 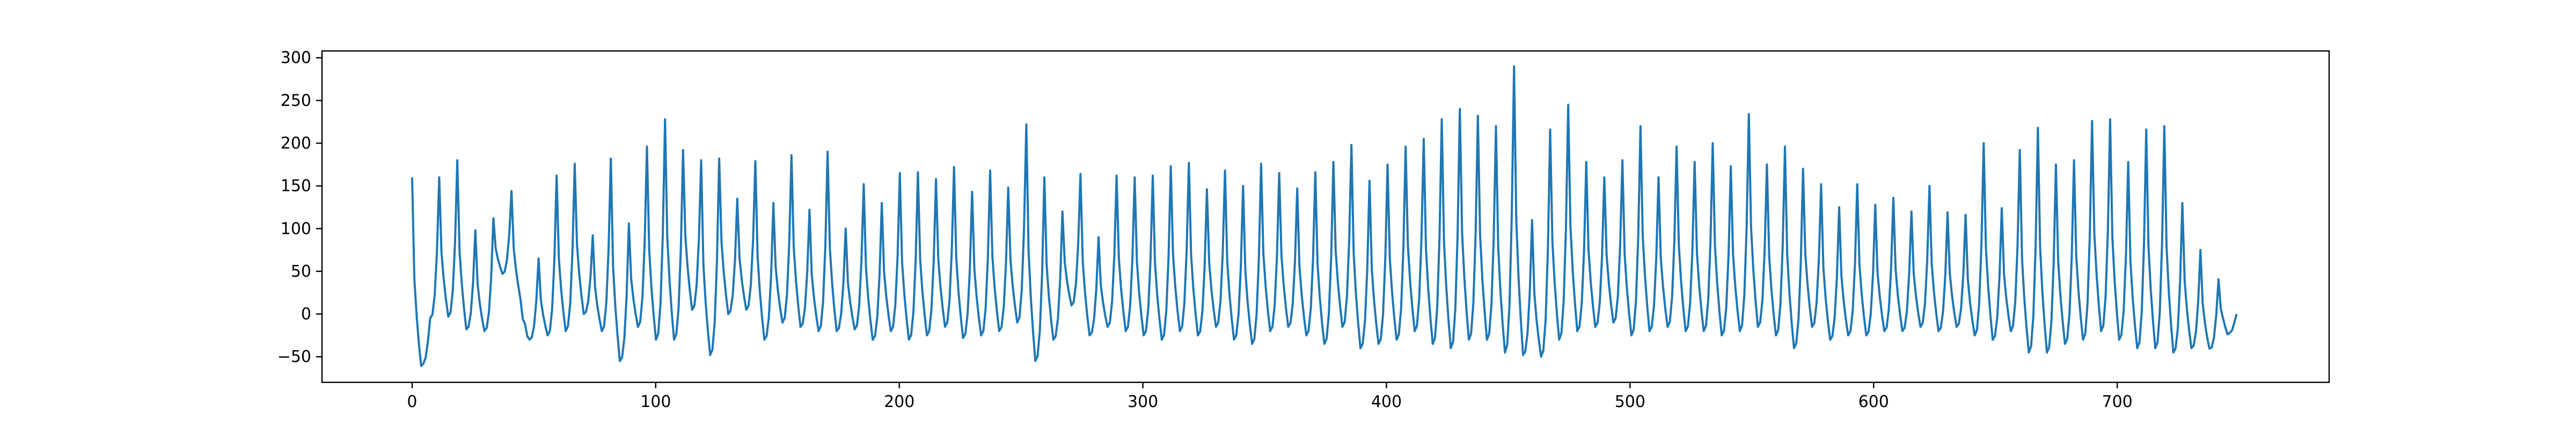 What do you see at coordinates (294, 356) in the screenshot?
I see `y-tick-label: −50` at bounding box center [294, 356].